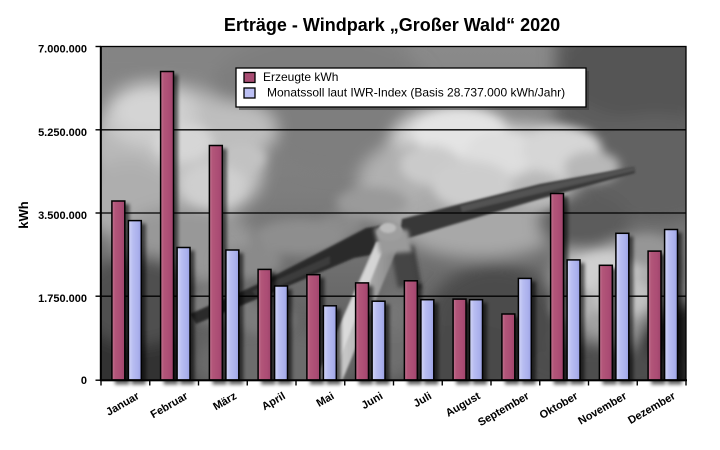 This screenshot has width=720, height=450. I want to click on svg-text: Erzeugte kWh, so click(300, 77).